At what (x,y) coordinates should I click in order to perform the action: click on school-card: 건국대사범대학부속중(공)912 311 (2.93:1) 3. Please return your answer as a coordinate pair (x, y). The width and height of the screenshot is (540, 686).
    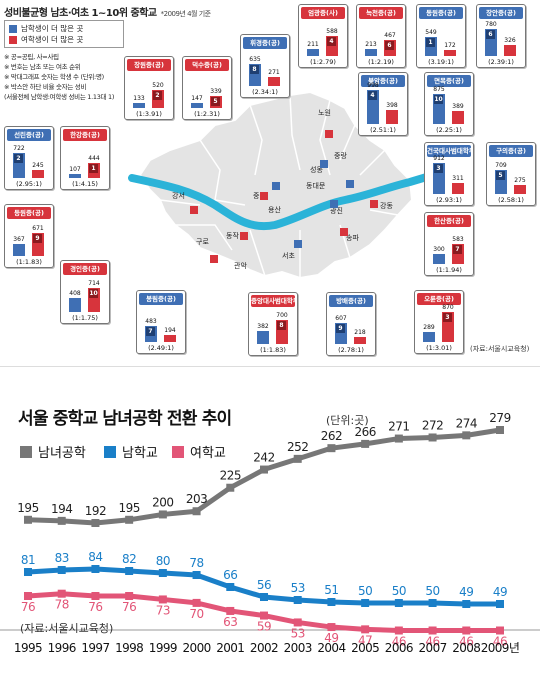
    Looking at the image, I should click on (449, 174).